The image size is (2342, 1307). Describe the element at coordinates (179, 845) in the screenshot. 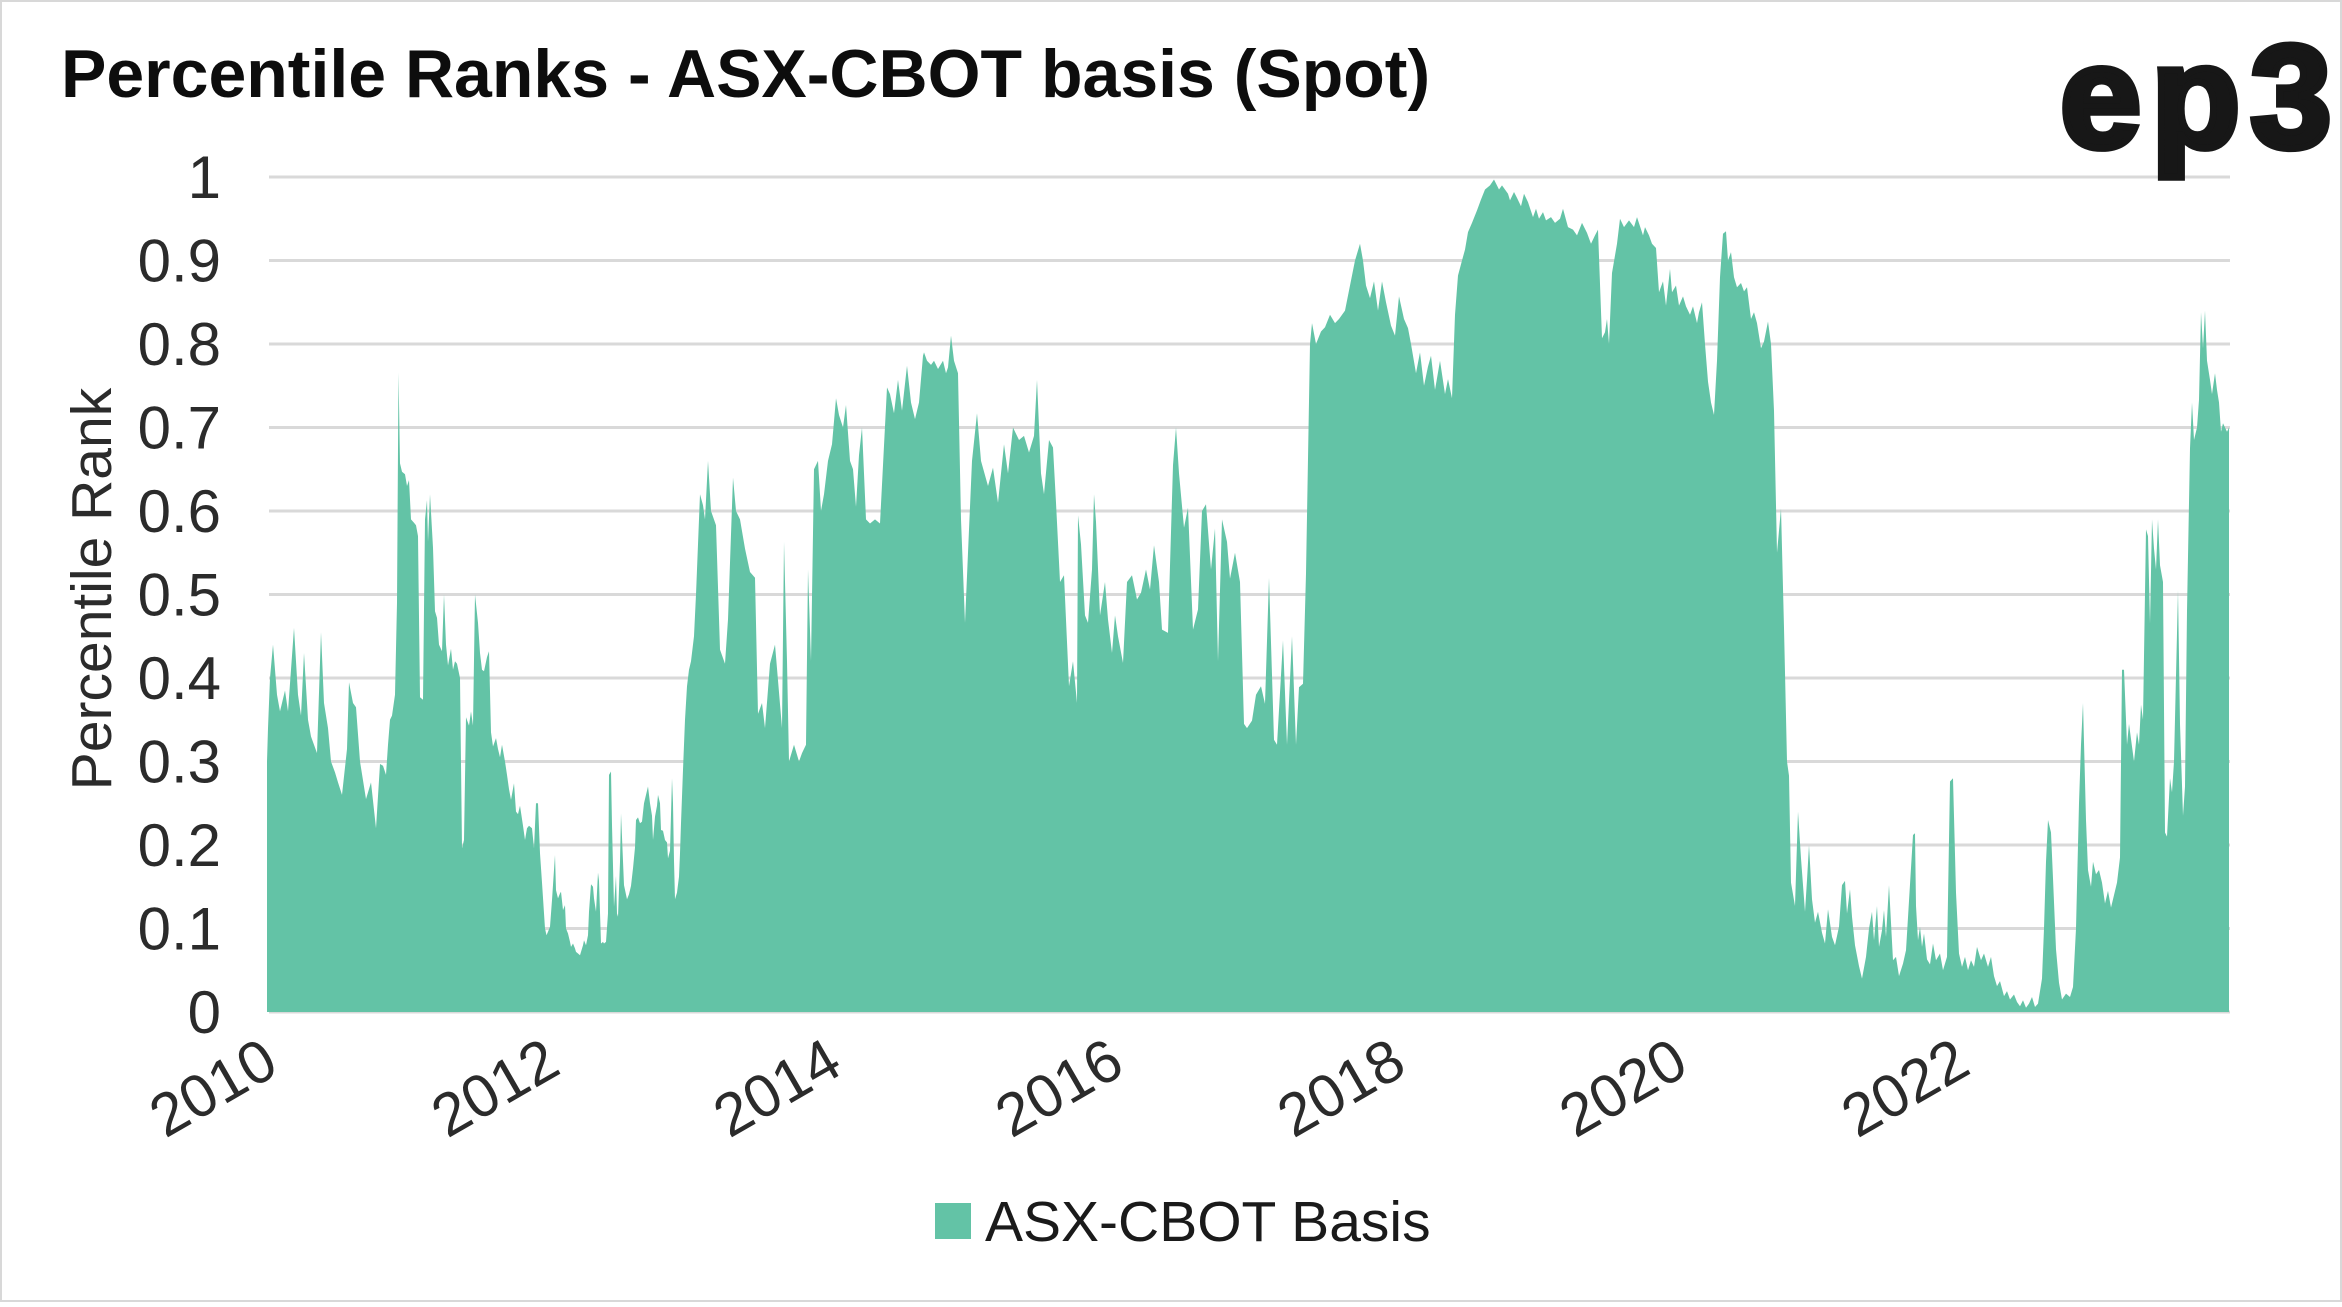

I see `svg-text: 0.2` at that location.